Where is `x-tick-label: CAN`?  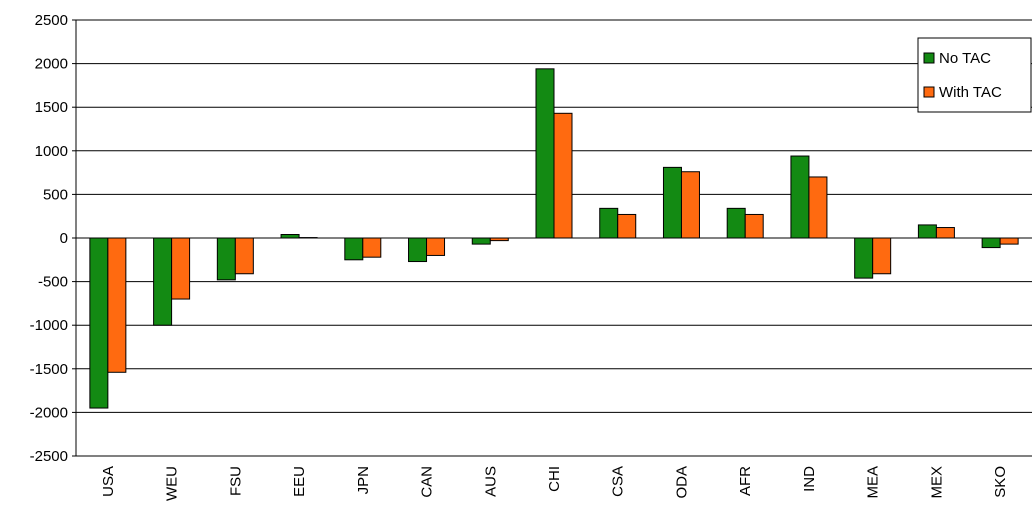 x-tick-label: CAN is located at coordinates (427, 482).